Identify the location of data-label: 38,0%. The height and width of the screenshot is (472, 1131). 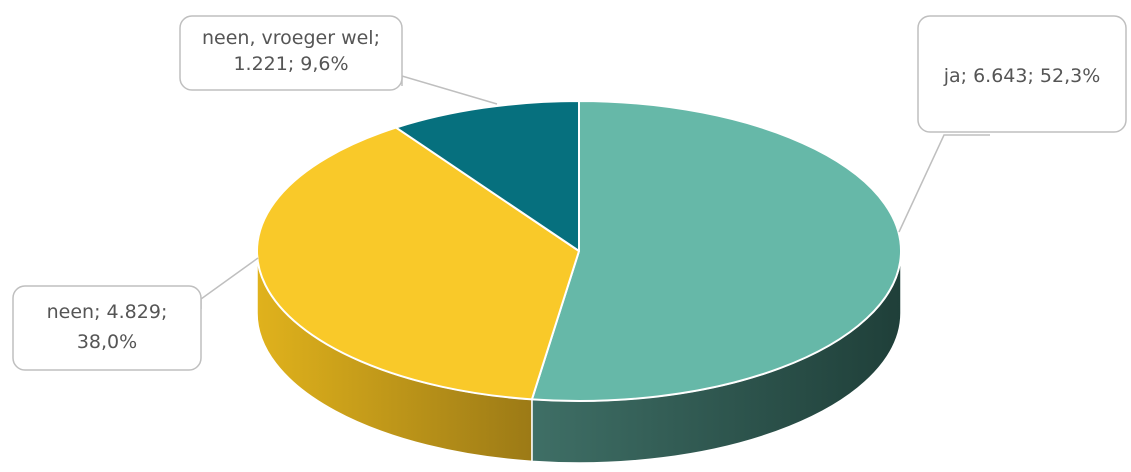
(107, 342).